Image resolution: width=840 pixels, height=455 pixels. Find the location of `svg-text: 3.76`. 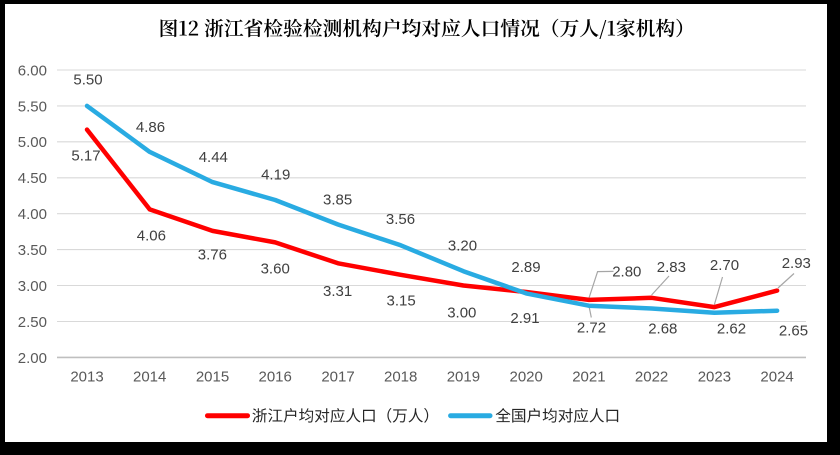

svg-text: 3.76 is located at coordinates (212, 255).